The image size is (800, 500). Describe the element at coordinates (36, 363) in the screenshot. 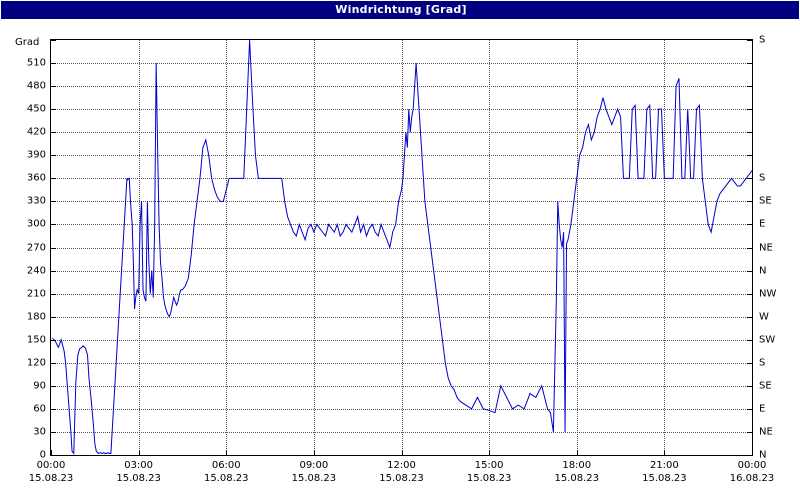

I see `y-axis-label-left: 120` at that location.